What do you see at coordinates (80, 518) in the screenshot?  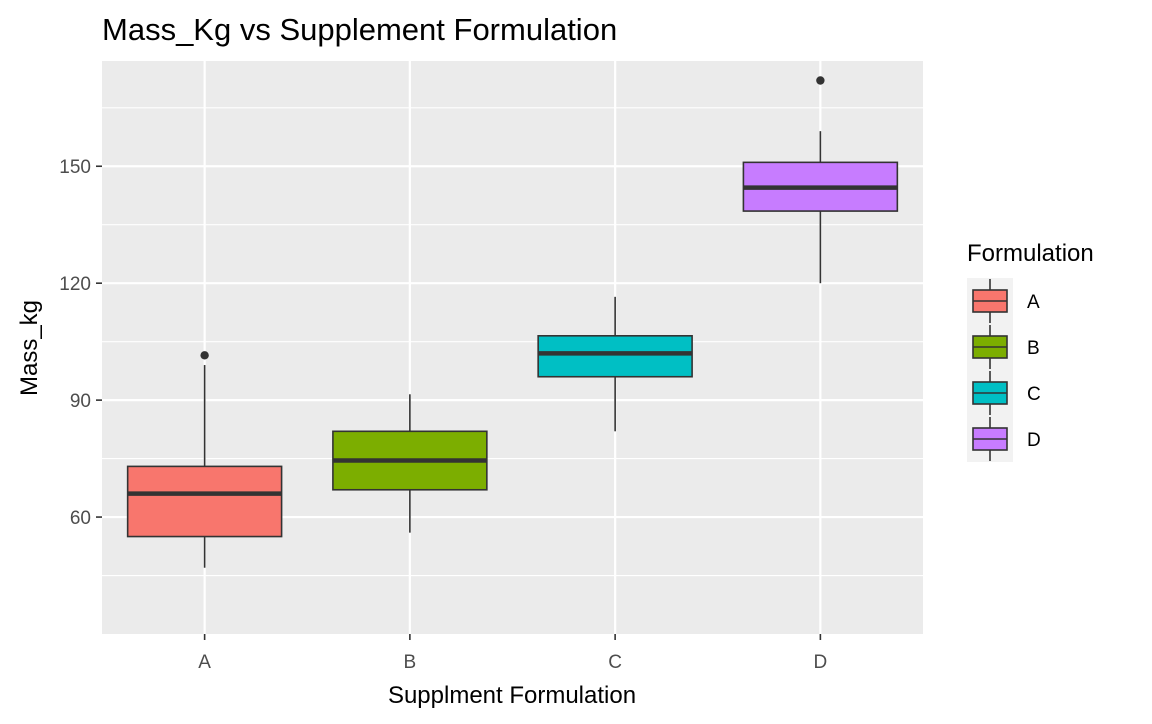 I see `y-tick-label: 60` at bounding box center [80, 518].